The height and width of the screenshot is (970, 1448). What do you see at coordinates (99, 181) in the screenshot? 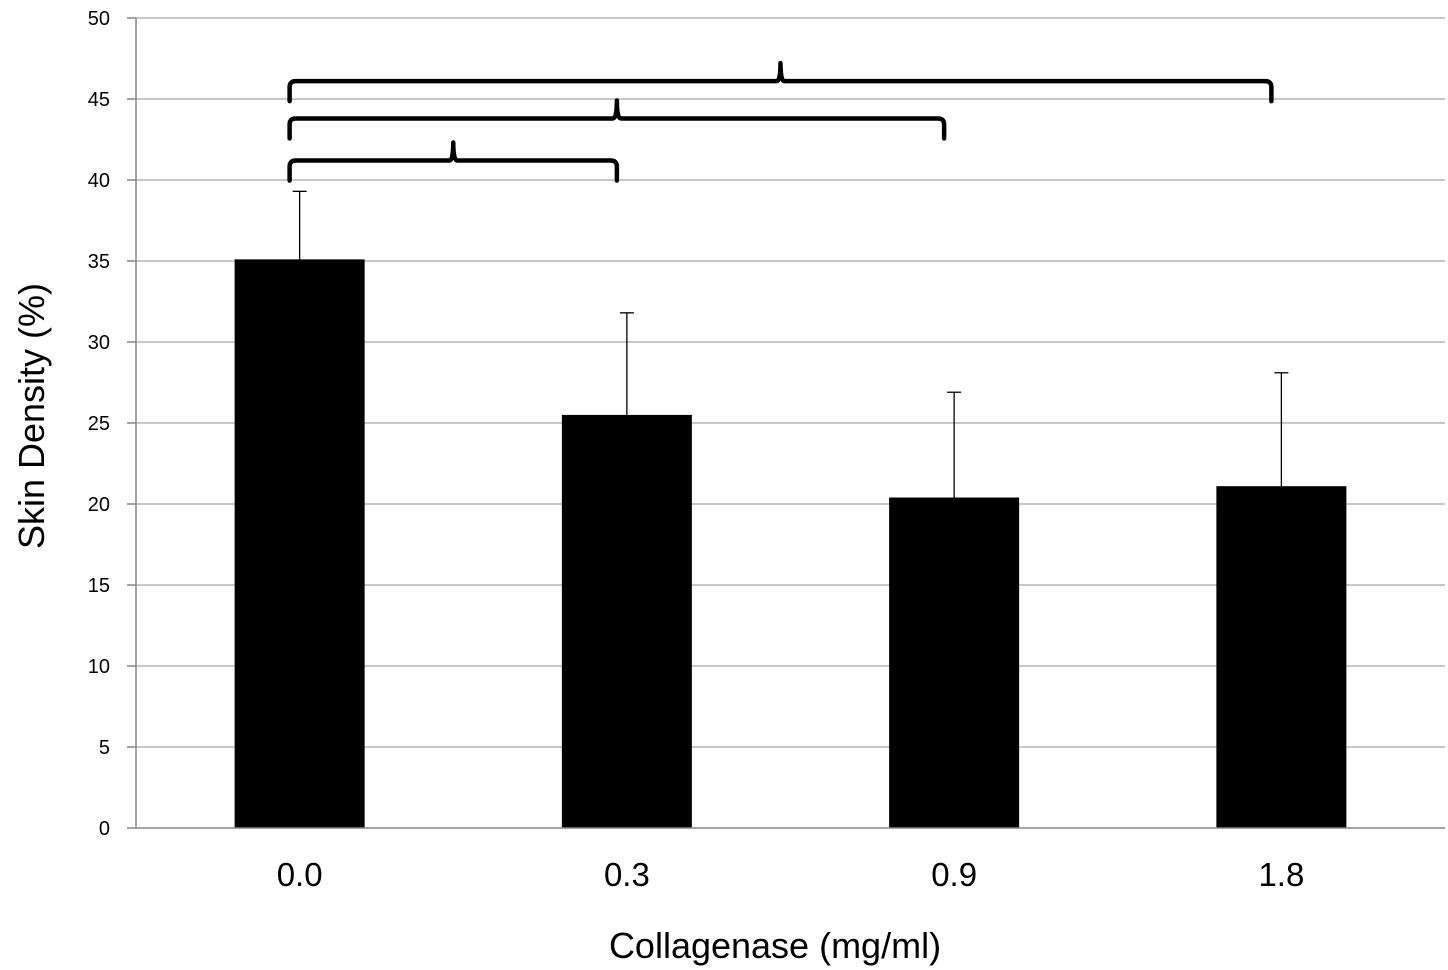
I see `y-tick-label: 40` at bounding box center [99, 181].